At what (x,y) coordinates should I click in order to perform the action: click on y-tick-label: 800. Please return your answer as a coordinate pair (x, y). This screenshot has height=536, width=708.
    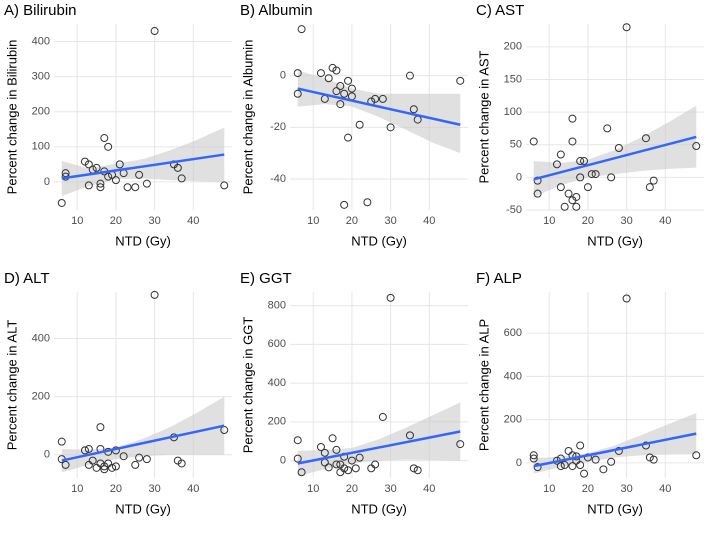
    Looking at the image, I should click on (277, 305).